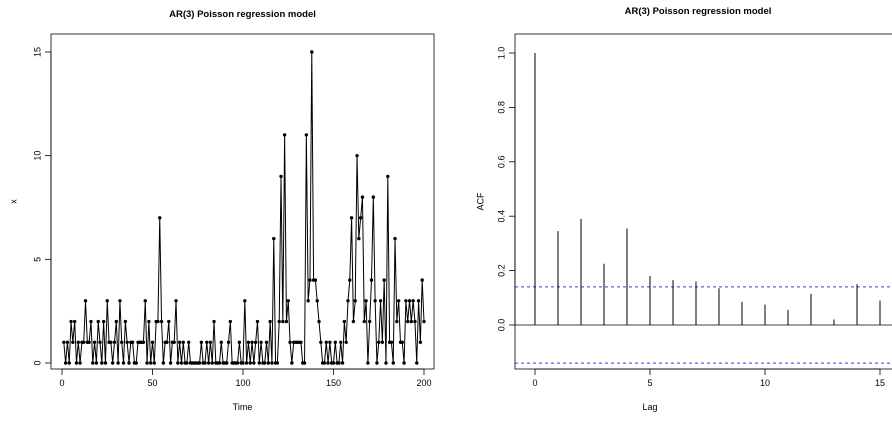 The width and height of the screenshot is (892, 426). What do you see at coordinates (501, 162) in the screenshot?
I see `y-tick-label: 0.6` at bounding box center [501, 162].